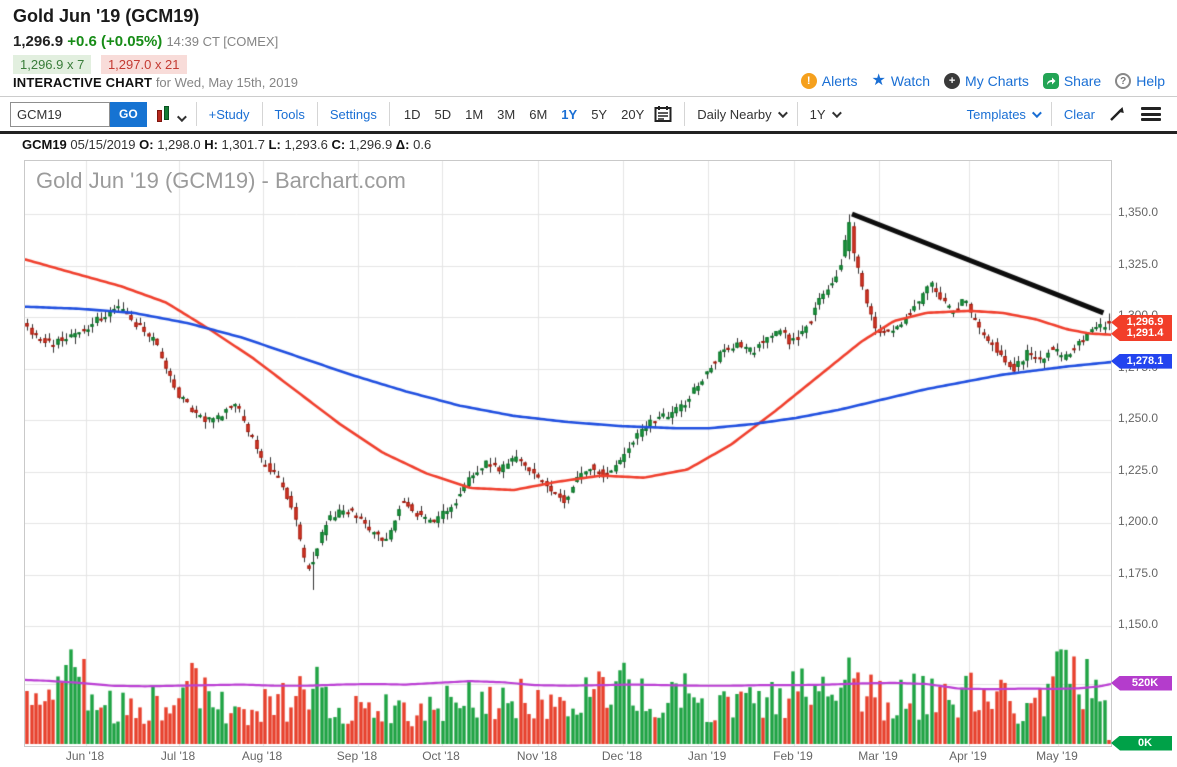  I want to click on settings-button: Settings, so click(353, 114).